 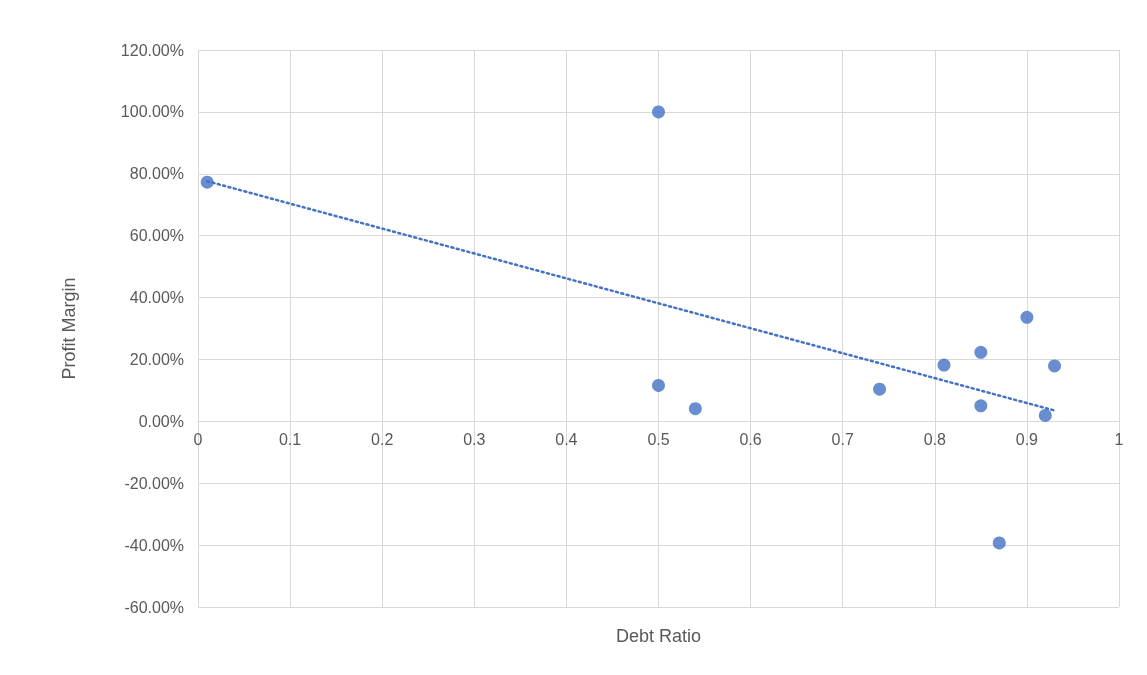 I want to click on x-tick-label: 0.5, so click(x=658, y=439).